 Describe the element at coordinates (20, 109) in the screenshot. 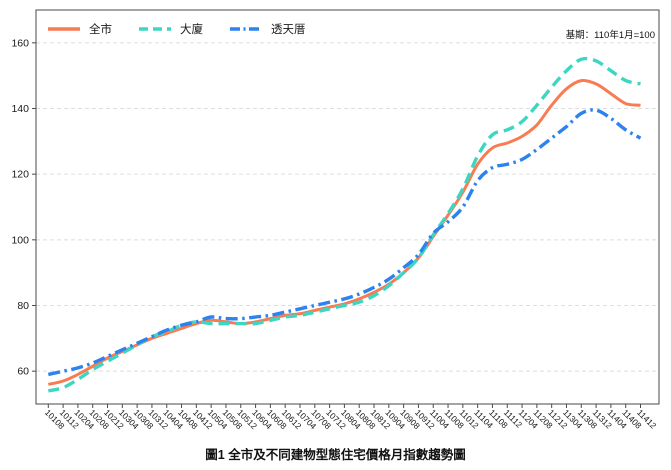

I see `y-tick-label: 140` at that location.